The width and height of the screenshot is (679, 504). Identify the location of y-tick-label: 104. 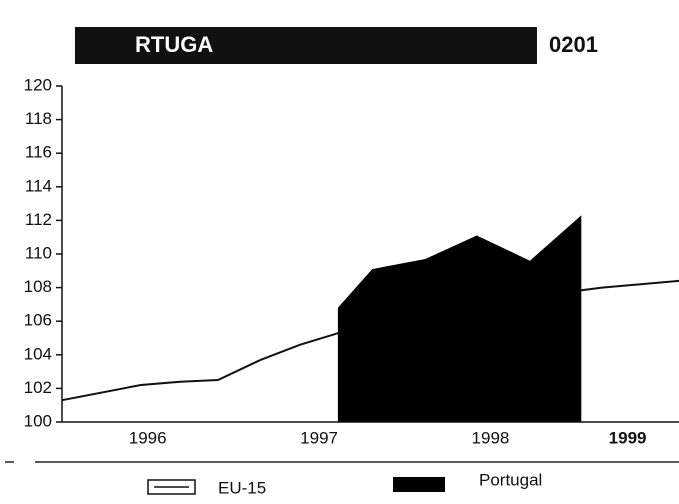
(38, 353).